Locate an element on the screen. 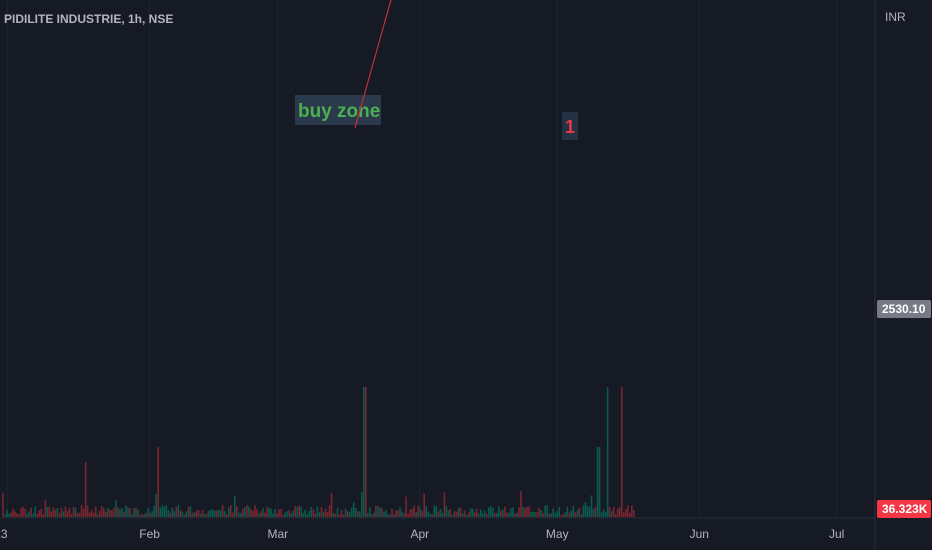 This screenshot has width=932, height=550. currency-label: INR is located at coordinates (895, 17).